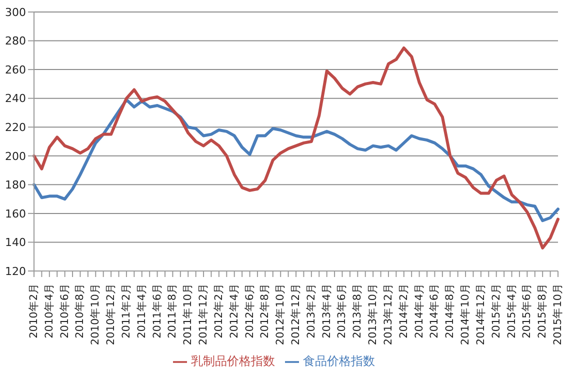 The width and height of the screenshot is (570, 378). What do you see at coordinates (558, 314) in the screenshot?
I see `x-tick-label: 2015年10月` at bounding box center [558, 314].